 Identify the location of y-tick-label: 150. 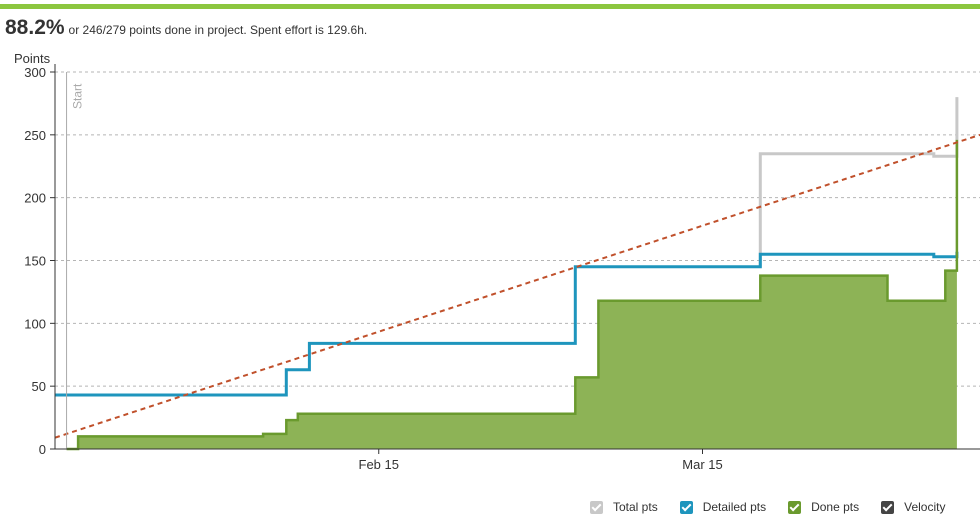
(35, 261).